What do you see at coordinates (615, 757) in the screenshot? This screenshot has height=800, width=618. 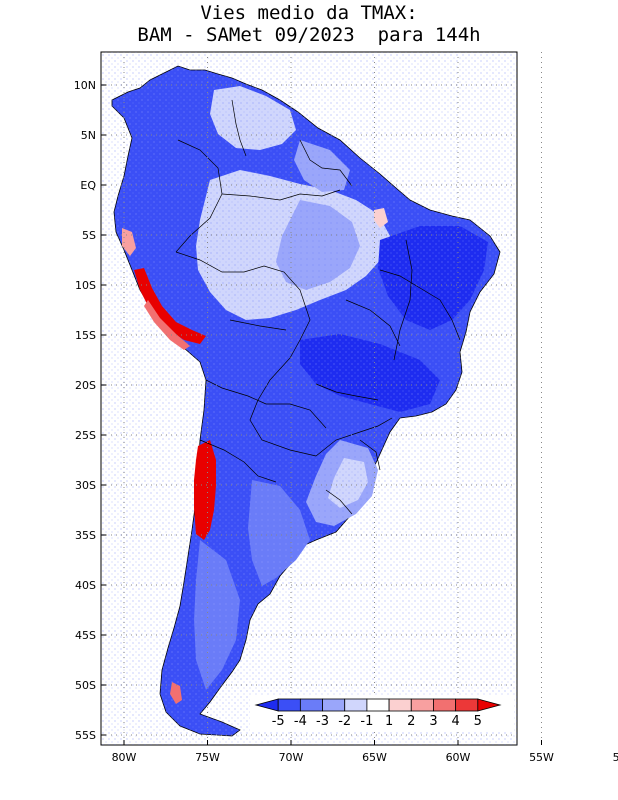 I see `lon-tick-label: 50W` at bounding box center [615, 757].